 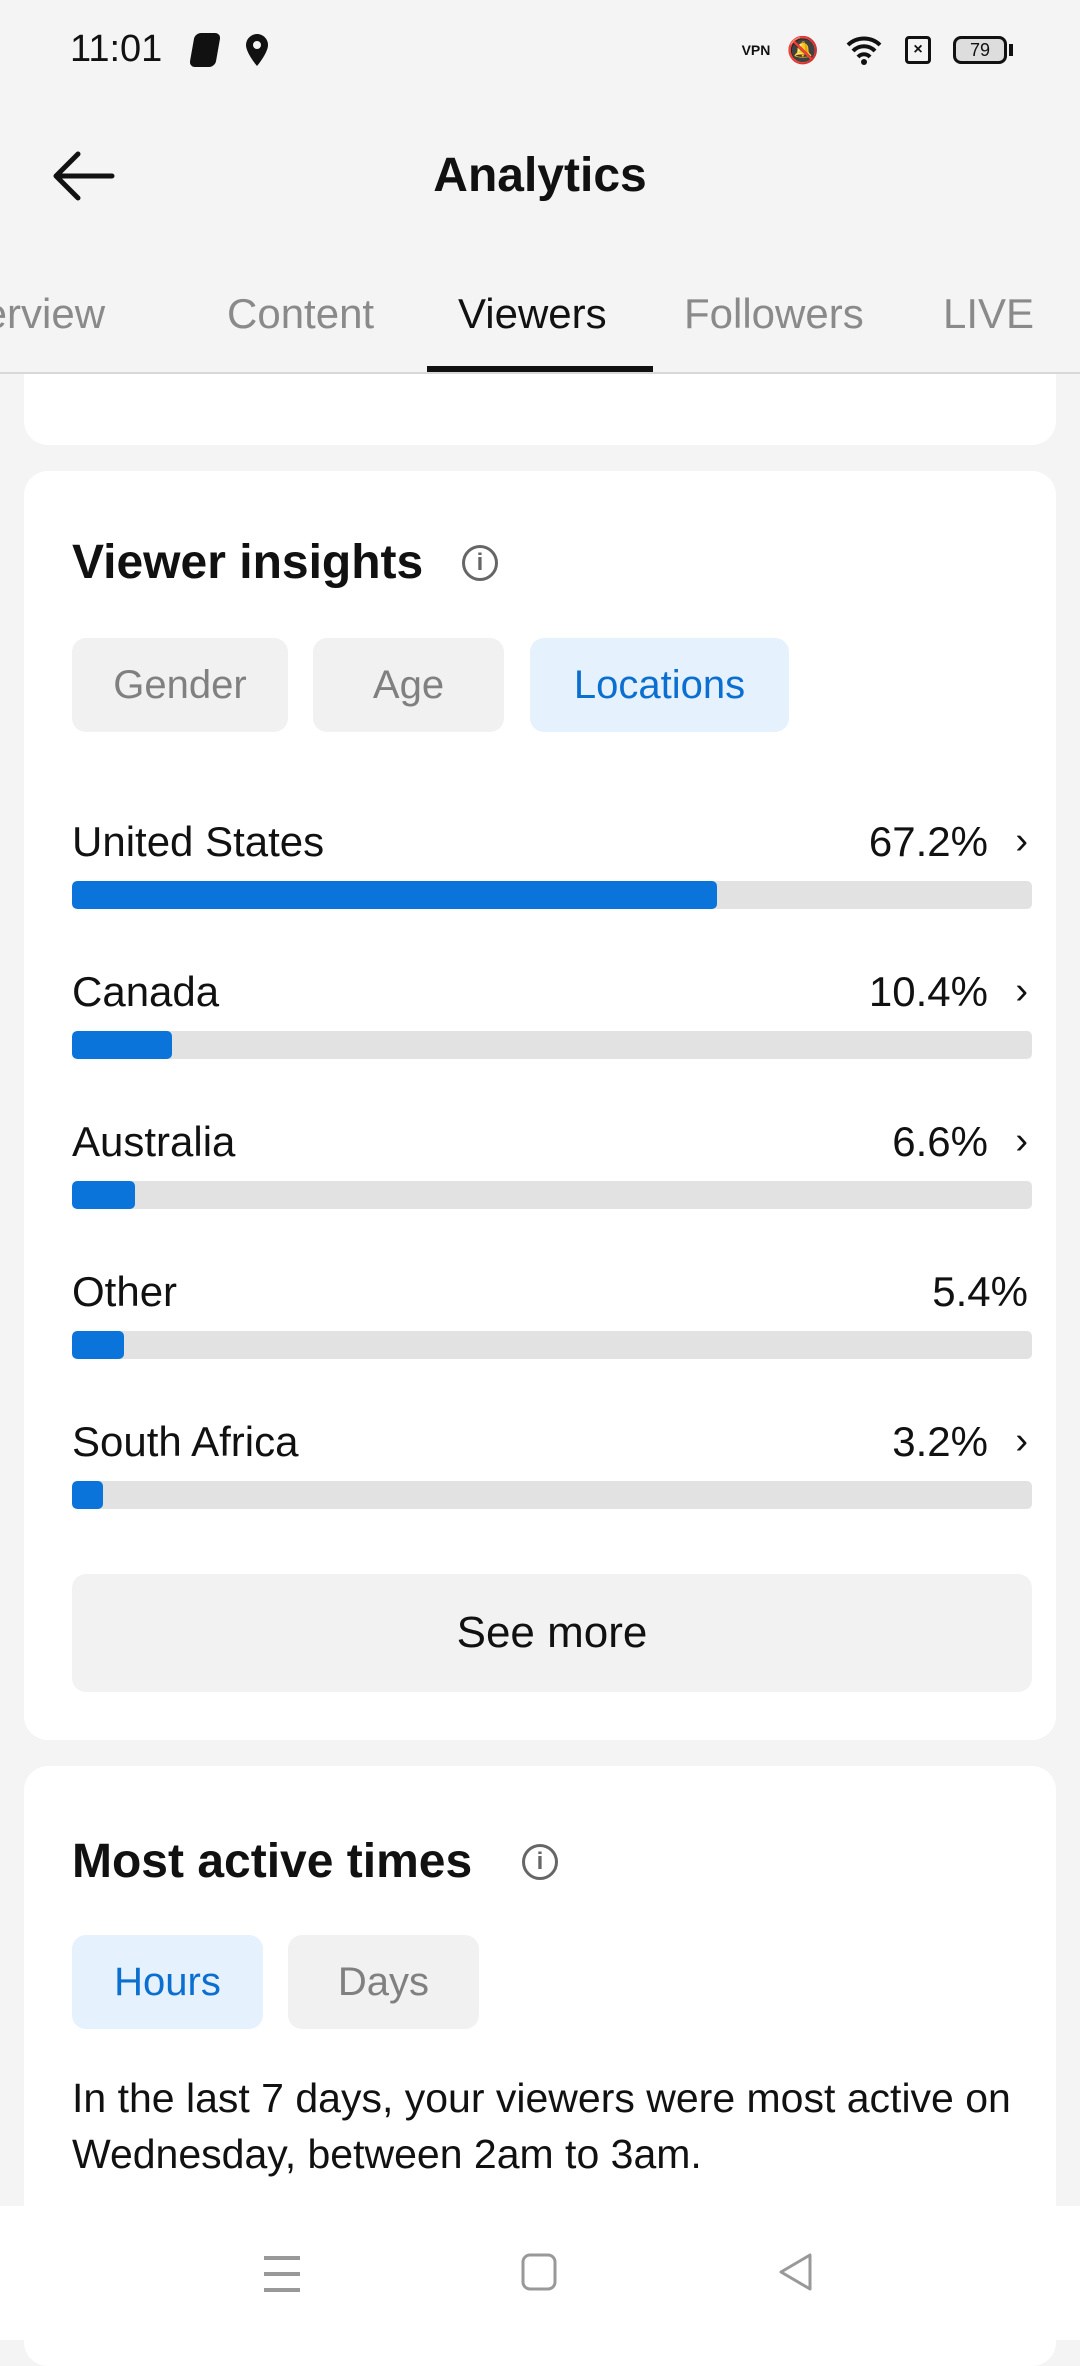 I want to click on active-tab-indicator, so click(x=540, y=369).